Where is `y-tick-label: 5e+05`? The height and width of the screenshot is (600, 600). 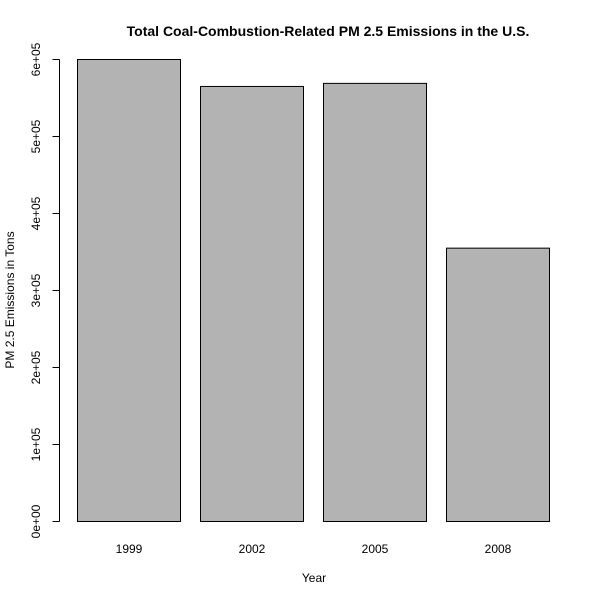 y-tick-label: 5e+05 is located at coordinates (36, 136).